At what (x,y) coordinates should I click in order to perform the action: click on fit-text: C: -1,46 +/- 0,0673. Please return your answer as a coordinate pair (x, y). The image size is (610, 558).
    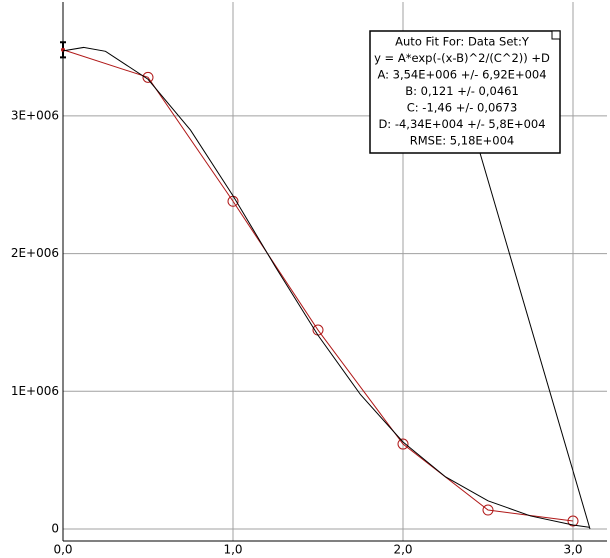
    Looking at the image, I should click on (462, 108).